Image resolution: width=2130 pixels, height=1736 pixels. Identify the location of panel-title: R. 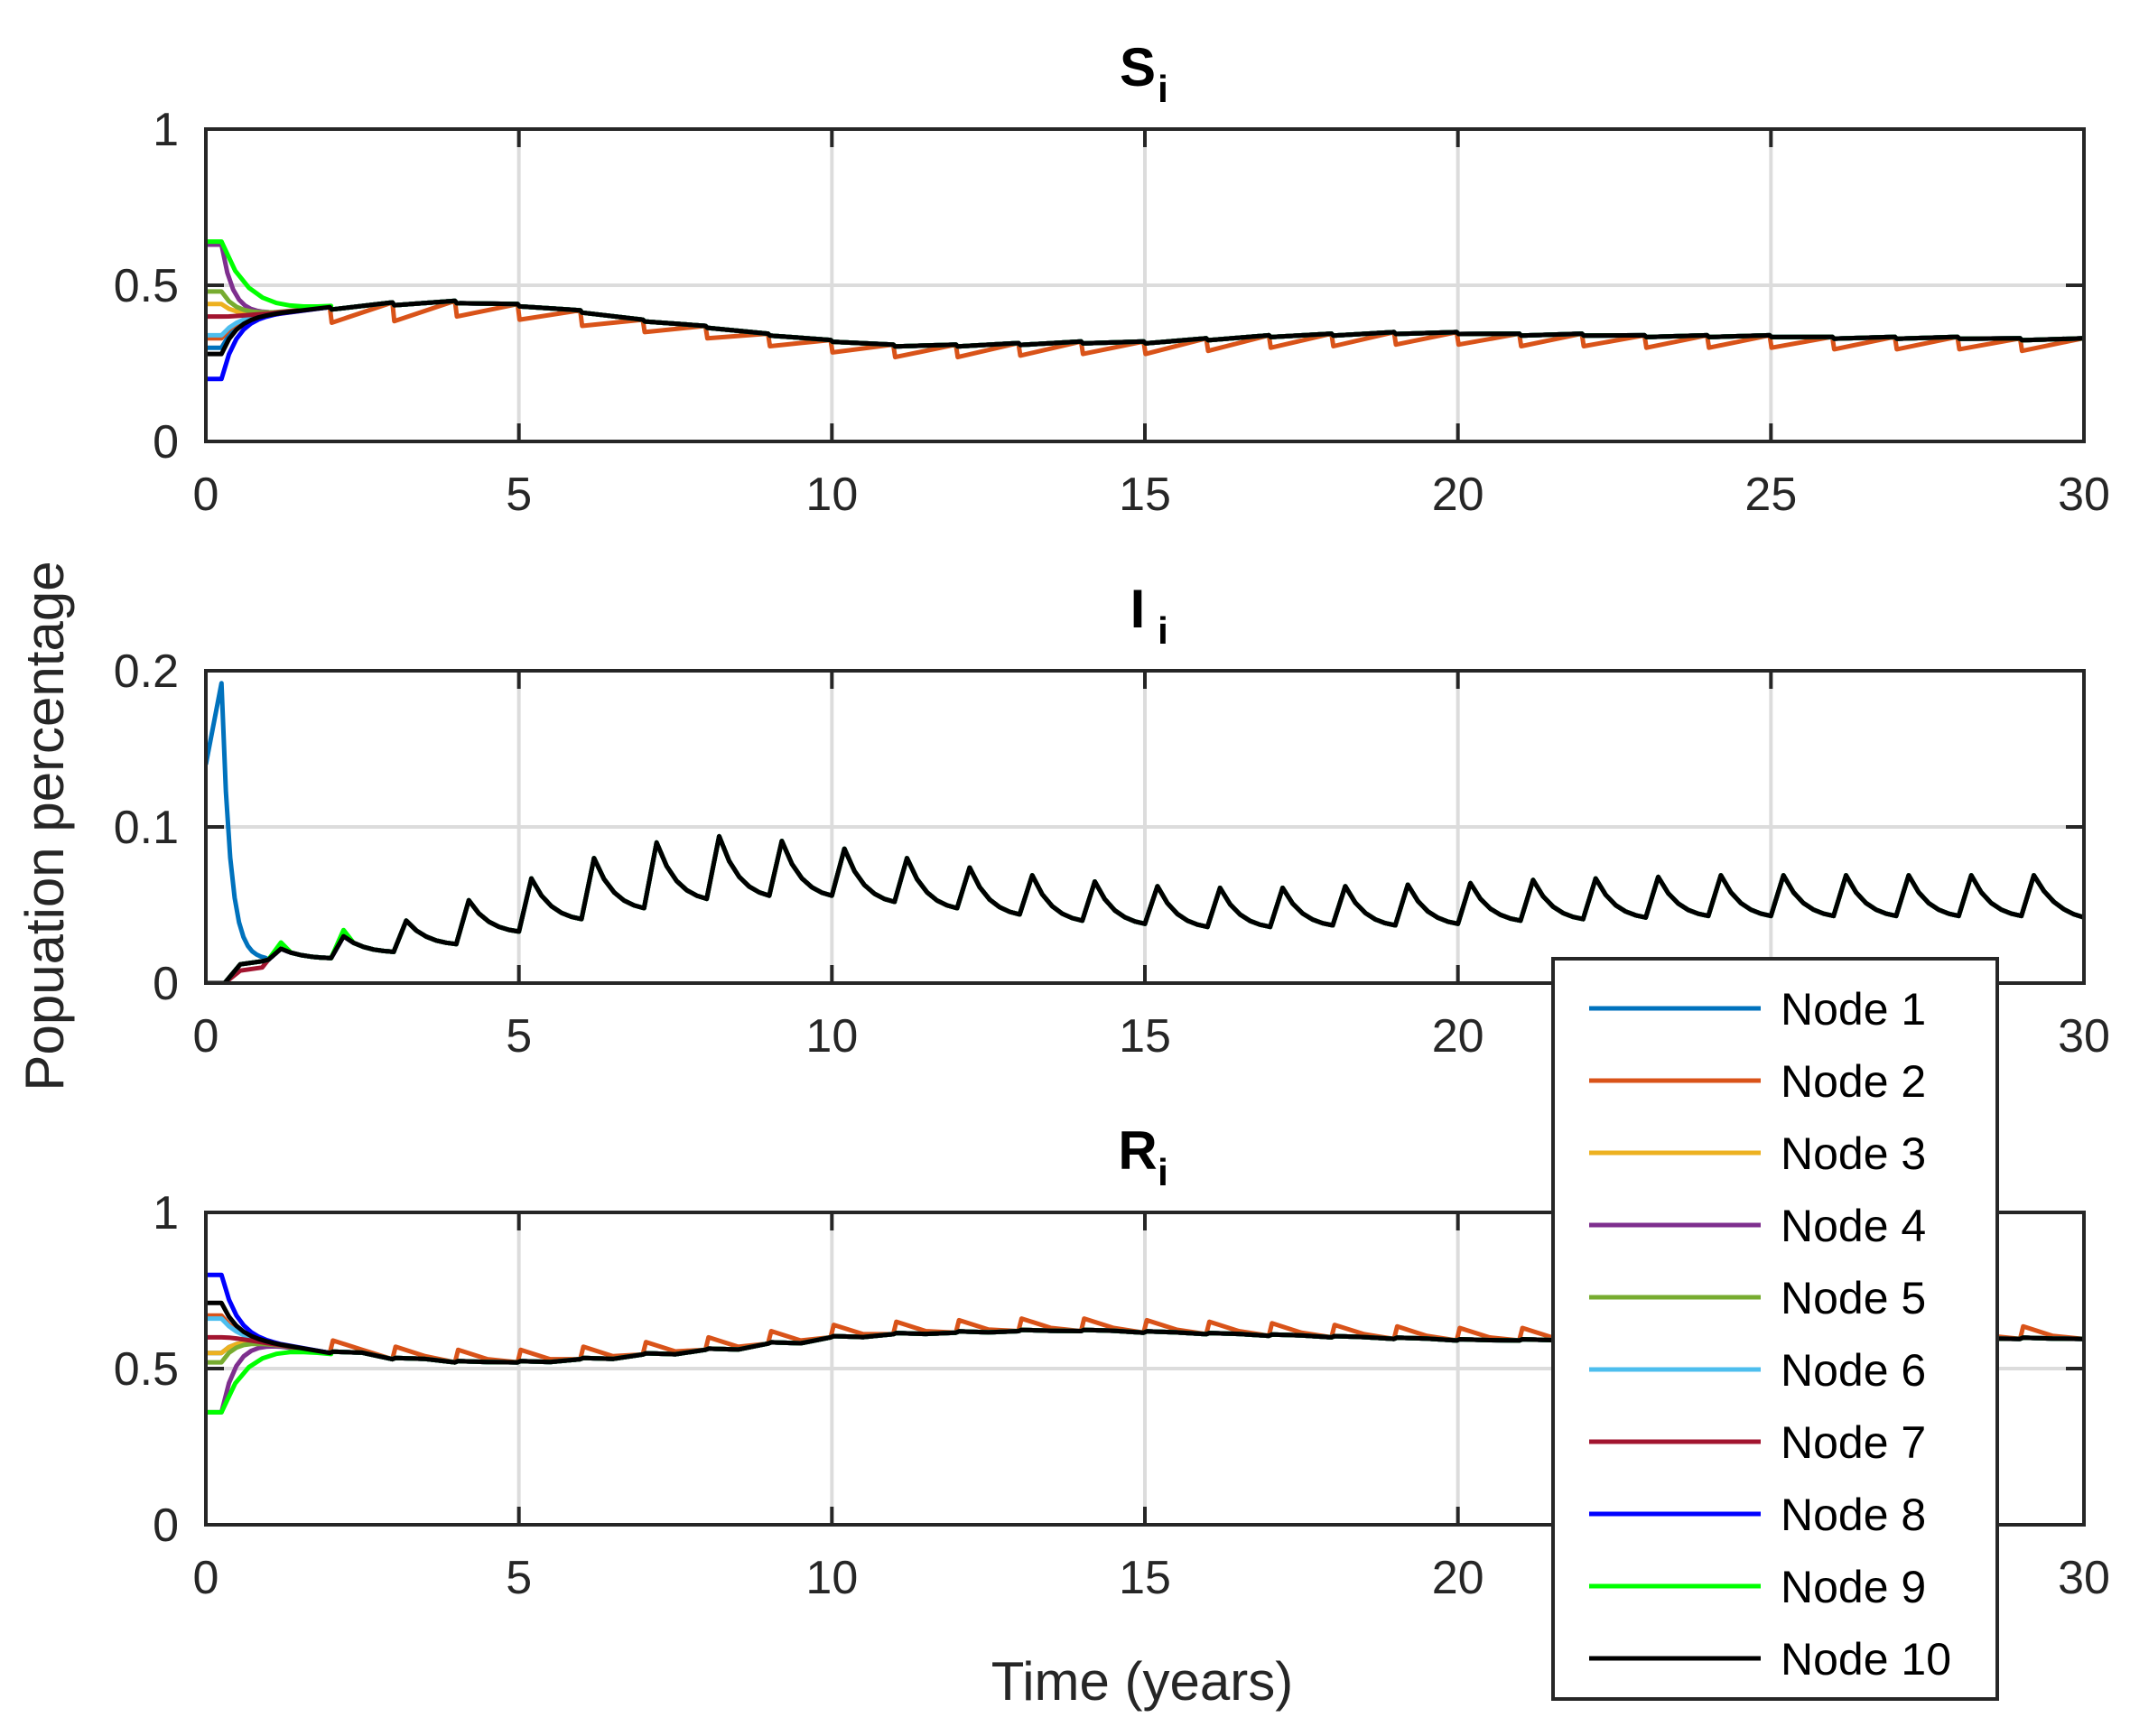
(1137, 1151).